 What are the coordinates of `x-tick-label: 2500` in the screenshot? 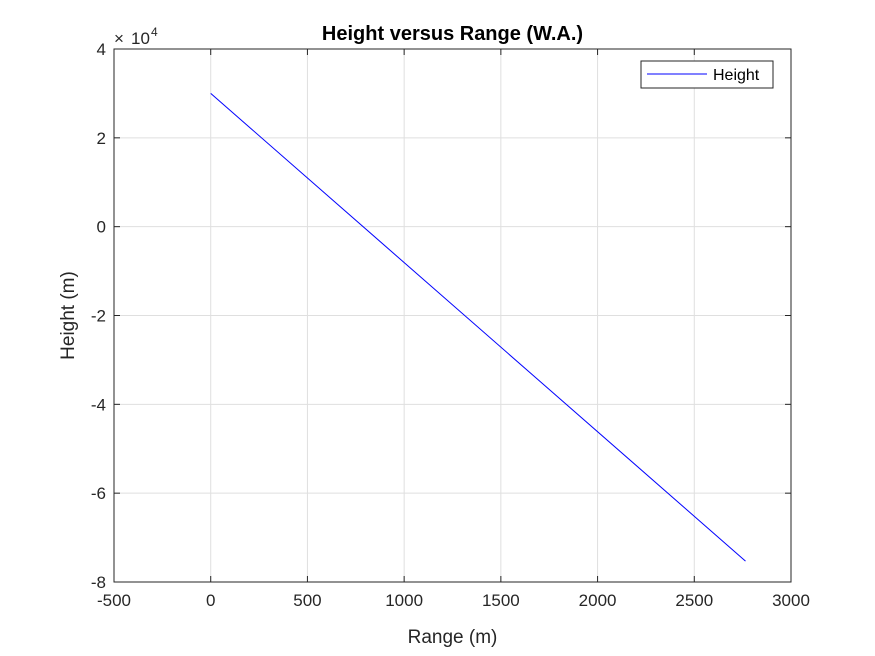 It's located at (694, 600).